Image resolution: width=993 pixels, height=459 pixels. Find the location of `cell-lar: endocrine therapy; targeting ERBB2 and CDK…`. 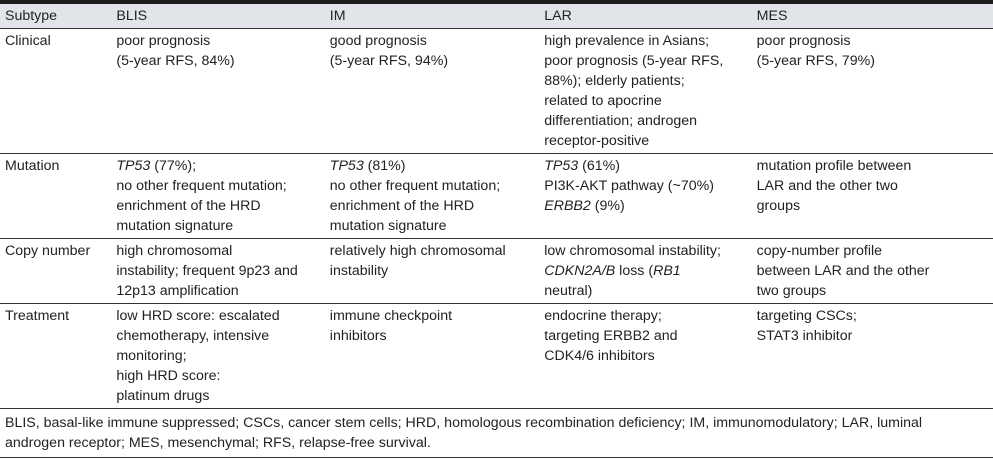

cell-lar: endocrine therapy; targeting ERBB2 and CDK… is located at coordinates (645, 355).